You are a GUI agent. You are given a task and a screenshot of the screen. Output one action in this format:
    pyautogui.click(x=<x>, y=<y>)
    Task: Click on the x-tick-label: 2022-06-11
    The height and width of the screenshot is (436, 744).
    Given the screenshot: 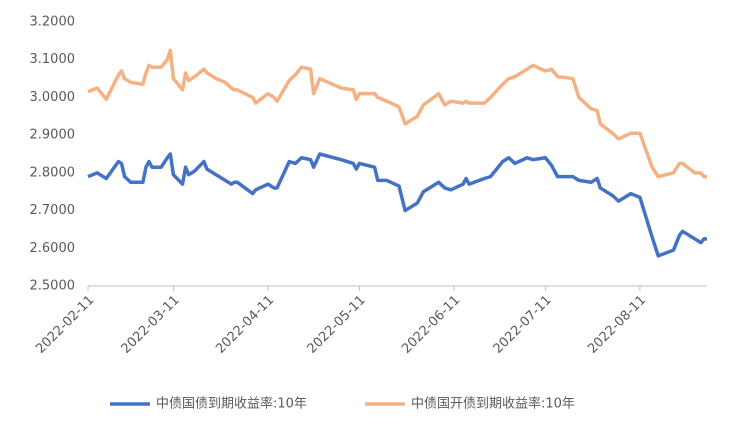 What is the action you would take?
    pyautogui.click(x=431, y=325)
    